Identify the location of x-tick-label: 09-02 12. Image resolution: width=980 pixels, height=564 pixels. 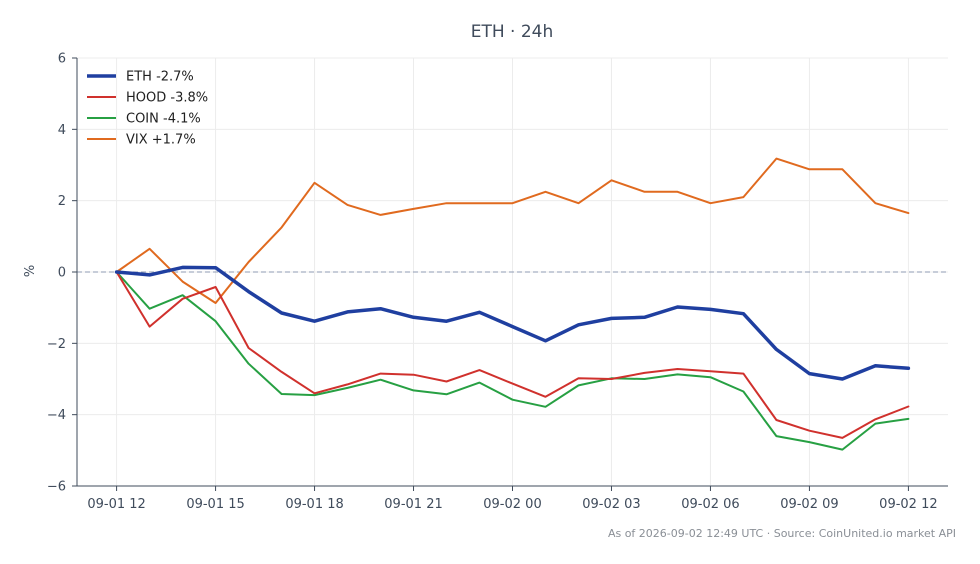
(908, 504).